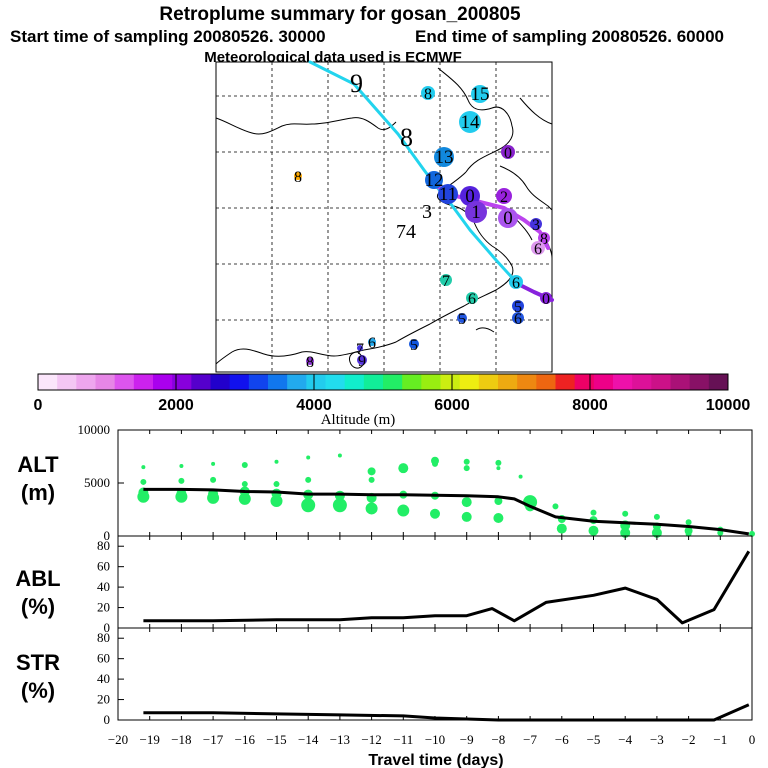  Describe the element at coordinates (435, 483) in the screenshot. I see `panel-frame` at that location.